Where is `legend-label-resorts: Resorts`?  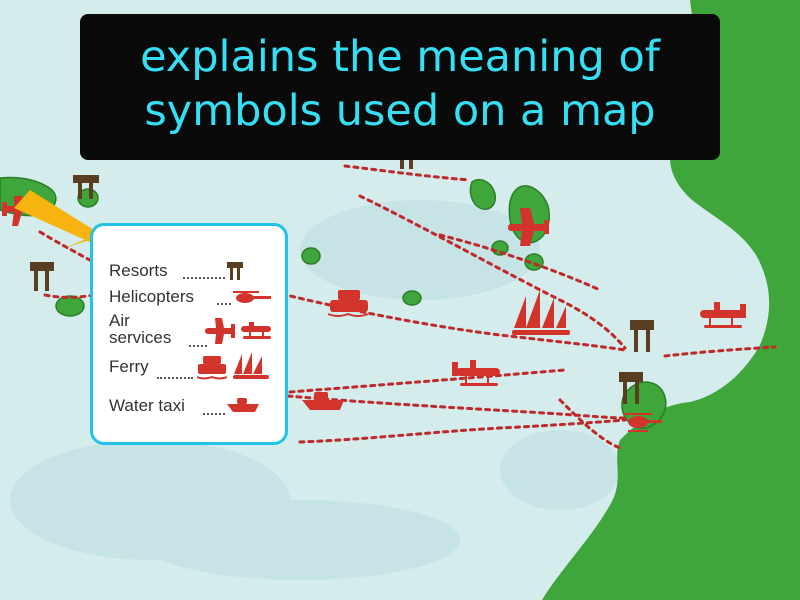 legend-label-resorts: Resorts is located at coordinates (138, 270).